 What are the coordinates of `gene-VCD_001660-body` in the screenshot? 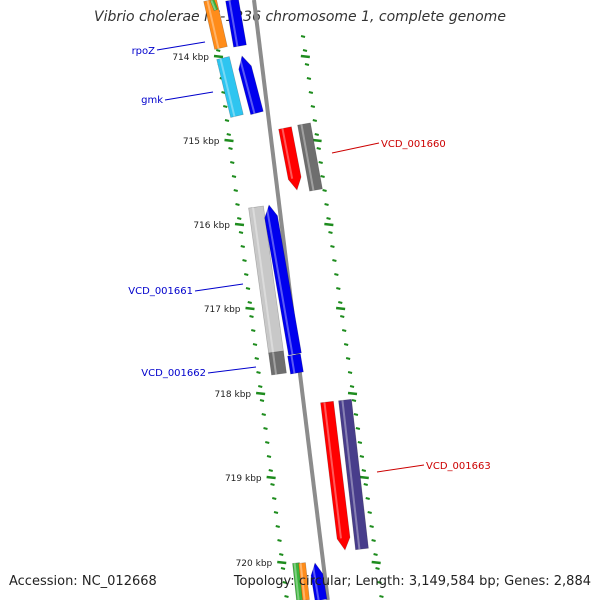 It's located at (290, 158).